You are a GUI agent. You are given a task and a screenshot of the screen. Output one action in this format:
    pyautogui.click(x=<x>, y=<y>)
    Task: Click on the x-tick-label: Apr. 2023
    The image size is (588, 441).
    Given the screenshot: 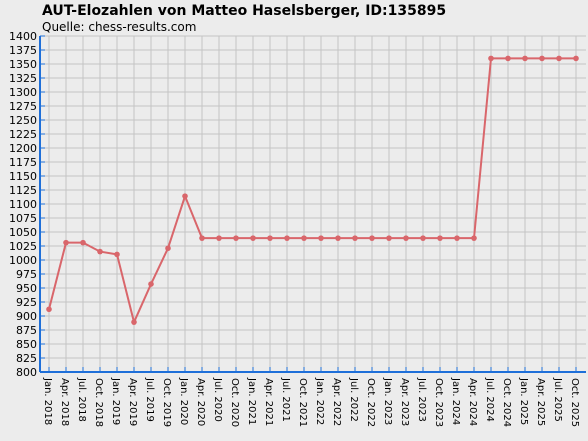 What is the action you would take?
    pyautogui.click(x=404, y=402)
    